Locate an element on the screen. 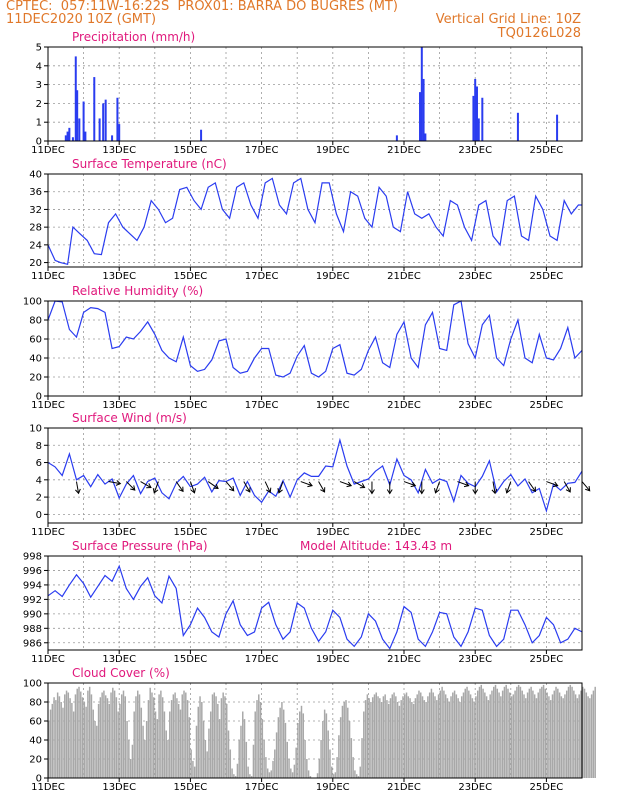 The width and height of the screenshot is (618, 800). panel-border is located at coordinates (315, 220).